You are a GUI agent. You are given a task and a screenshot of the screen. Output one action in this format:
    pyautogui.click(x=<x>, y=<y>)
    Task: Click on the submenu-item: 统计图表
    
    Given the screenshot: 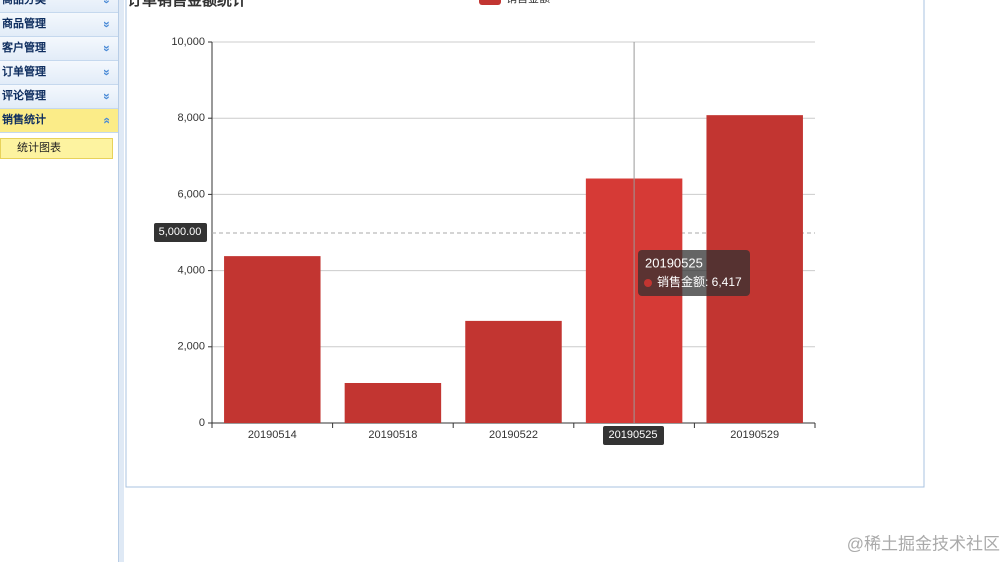 What is the action you would take?
    pyautogui.click(x=56, y=148)
    